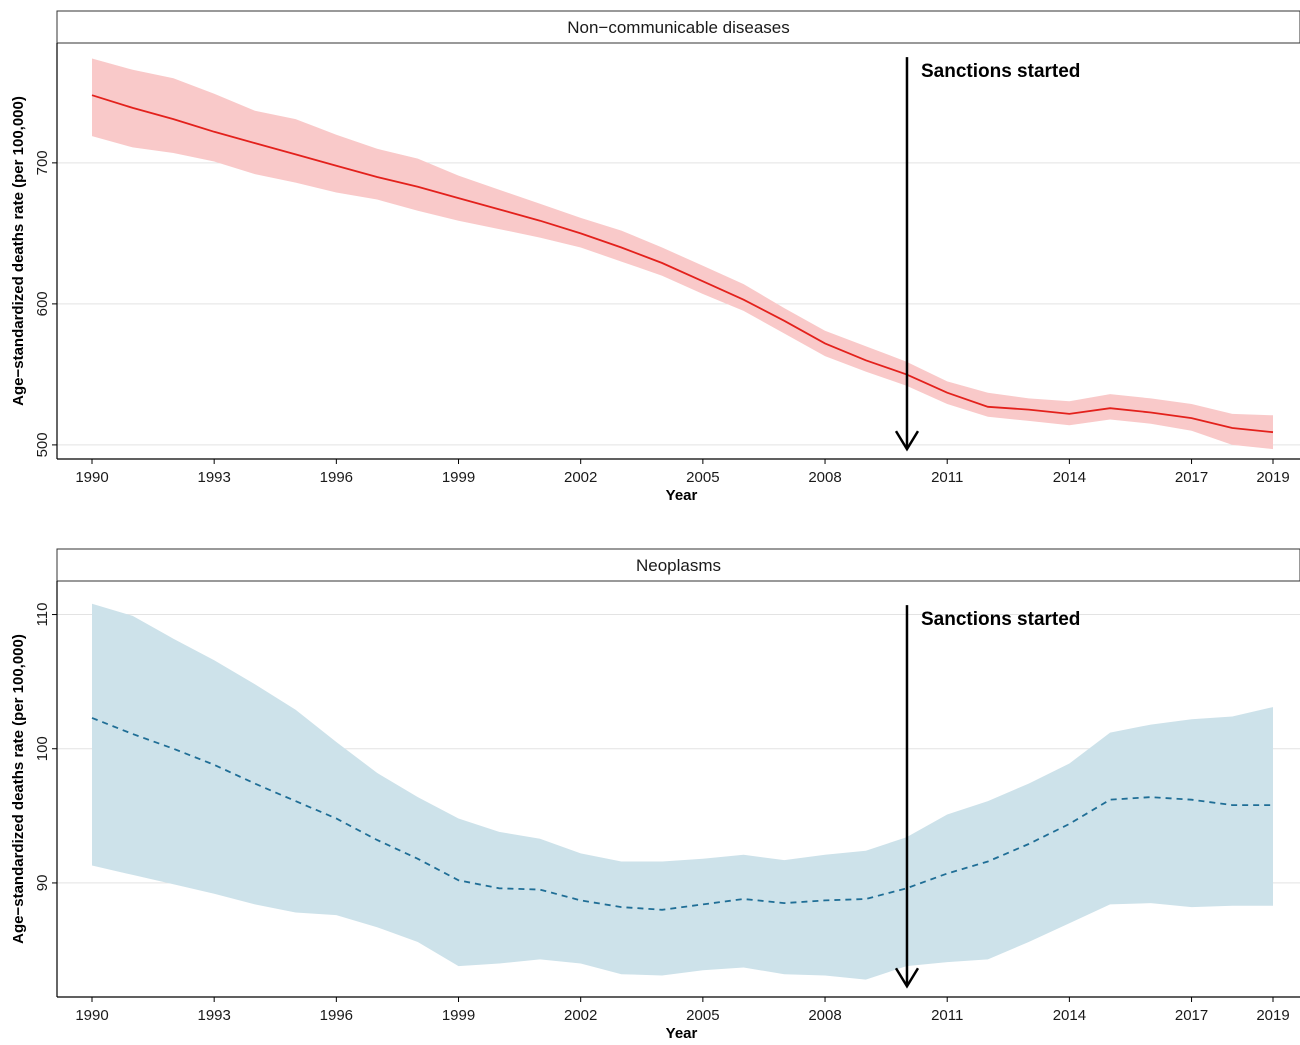 The image size is (1300, 1045). Describe the element at coordinates (42, 444) in the screenshot. I see `y-tick-label: 500` at that location.